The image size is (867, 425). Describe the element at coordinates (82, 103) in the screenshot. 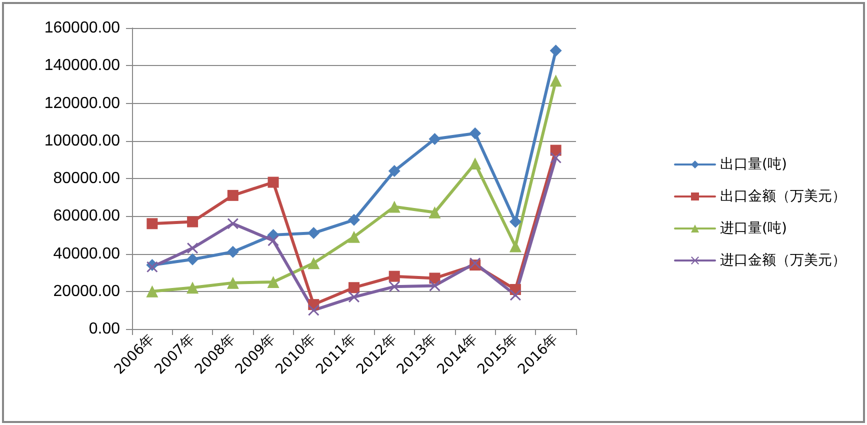

I see `y-tick-label: 120000.00` at that location.